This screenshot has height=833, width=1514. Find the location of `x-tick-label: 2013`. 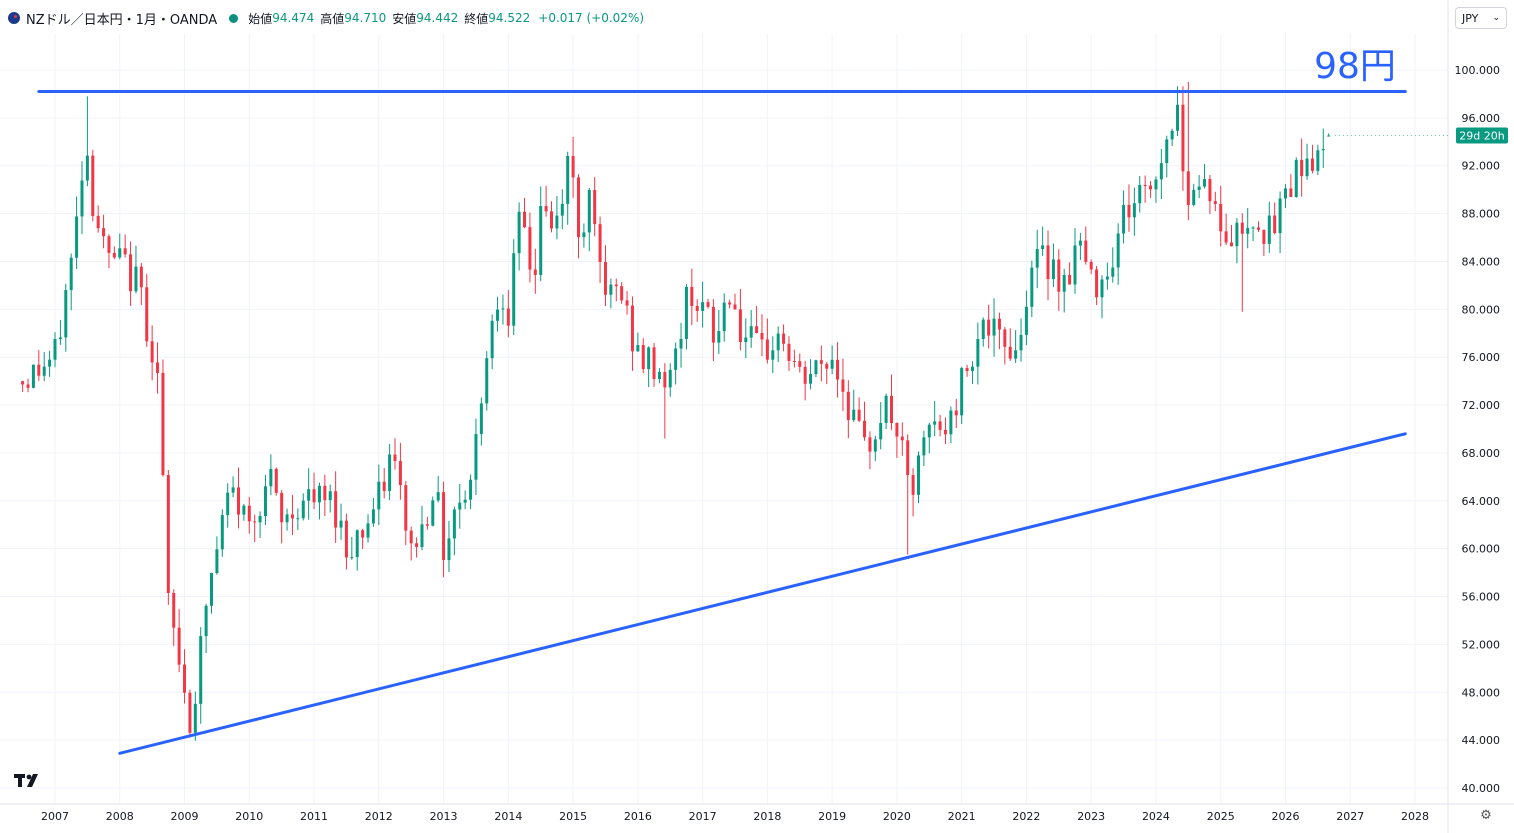

x-tick-label: 2013 is located at coordinates (444, 816).